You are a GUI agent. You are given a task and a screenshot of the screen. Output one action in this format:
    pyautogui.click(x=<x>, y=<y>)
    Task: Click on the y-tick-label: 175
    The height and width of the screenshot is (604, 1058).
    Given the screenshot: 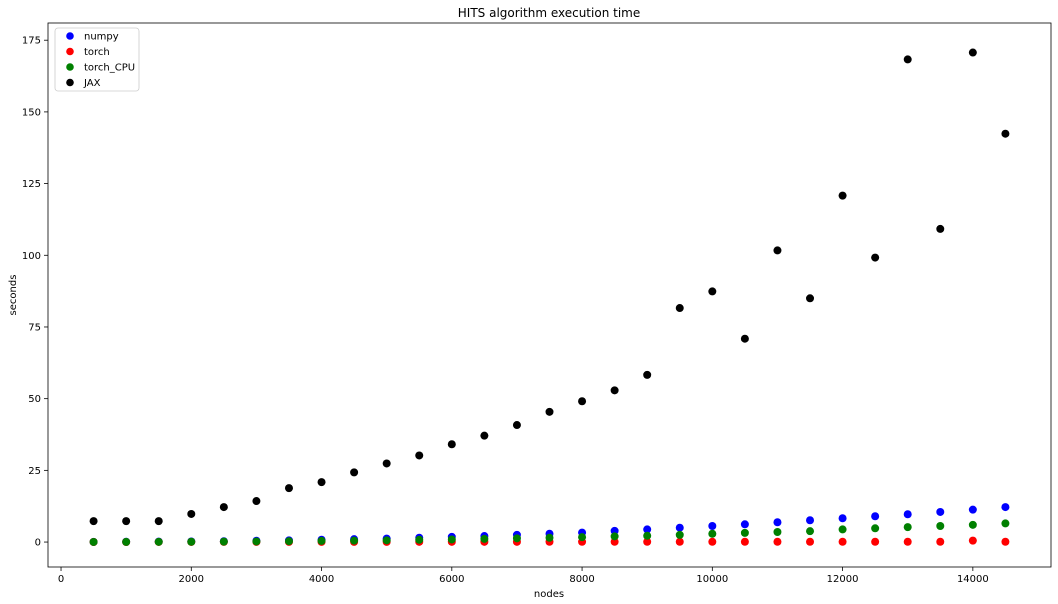 What is the action you would take?
    pyautogui.click(x=31, y=41)
    